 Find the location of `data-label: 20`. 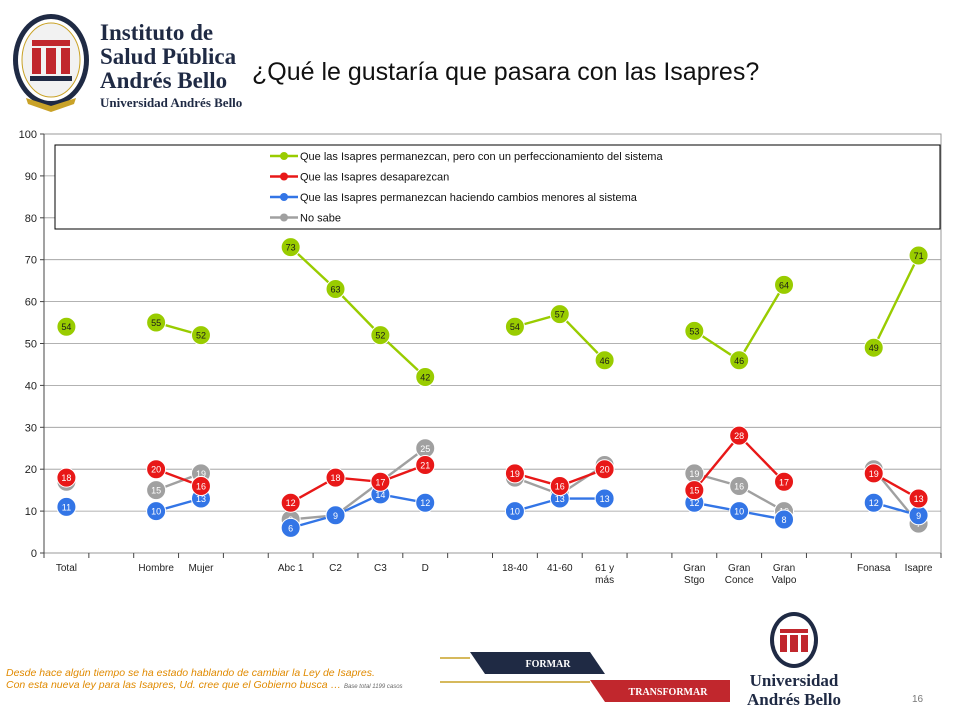

data-label: 20 is located at coordinates (156, 470).